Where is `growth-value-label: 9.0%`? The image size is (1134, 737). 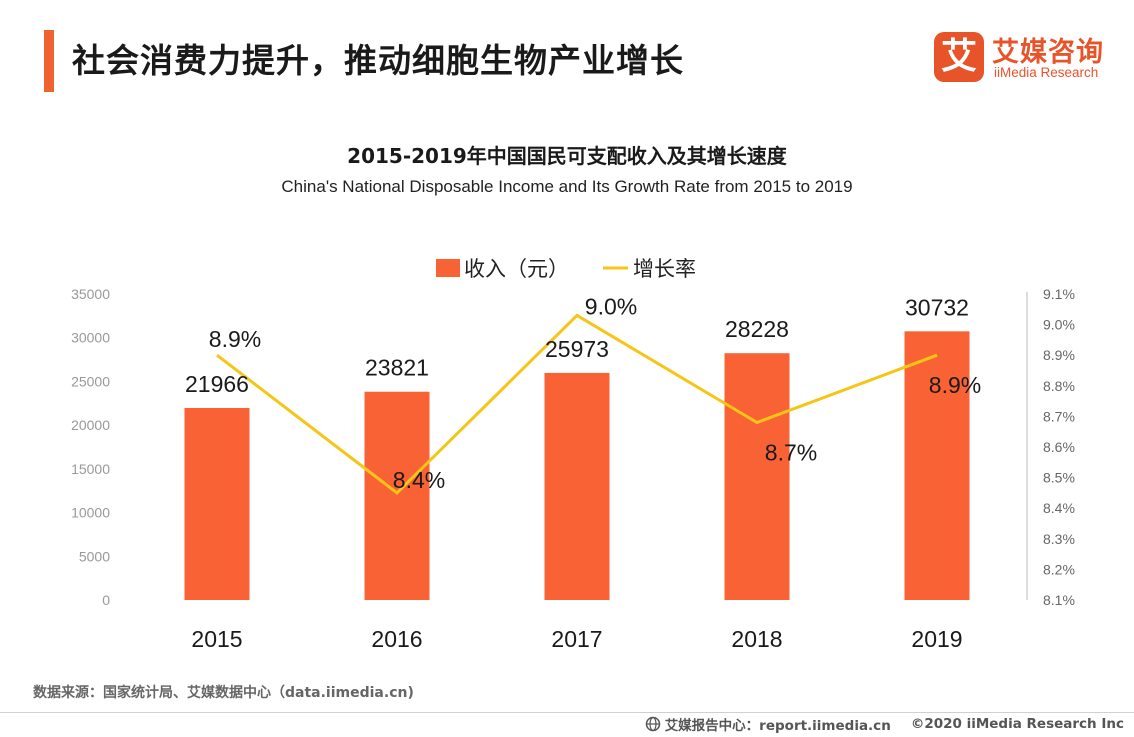
growth-value-label: 9.0% is located at coordinates (611, 306).